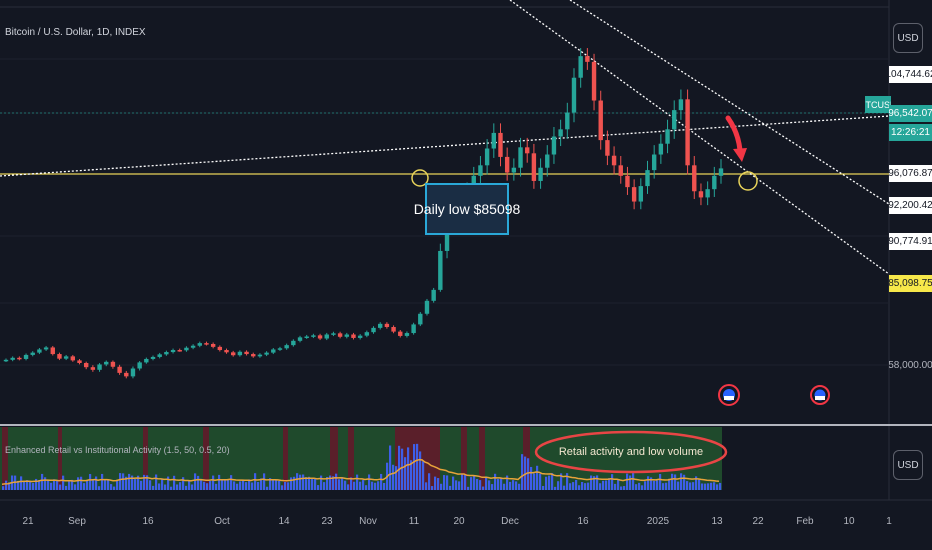  Describe the element at coordinates (467, 209) in the screenshot. I see `daily-low-annotation: Daily low $85098` at that location.